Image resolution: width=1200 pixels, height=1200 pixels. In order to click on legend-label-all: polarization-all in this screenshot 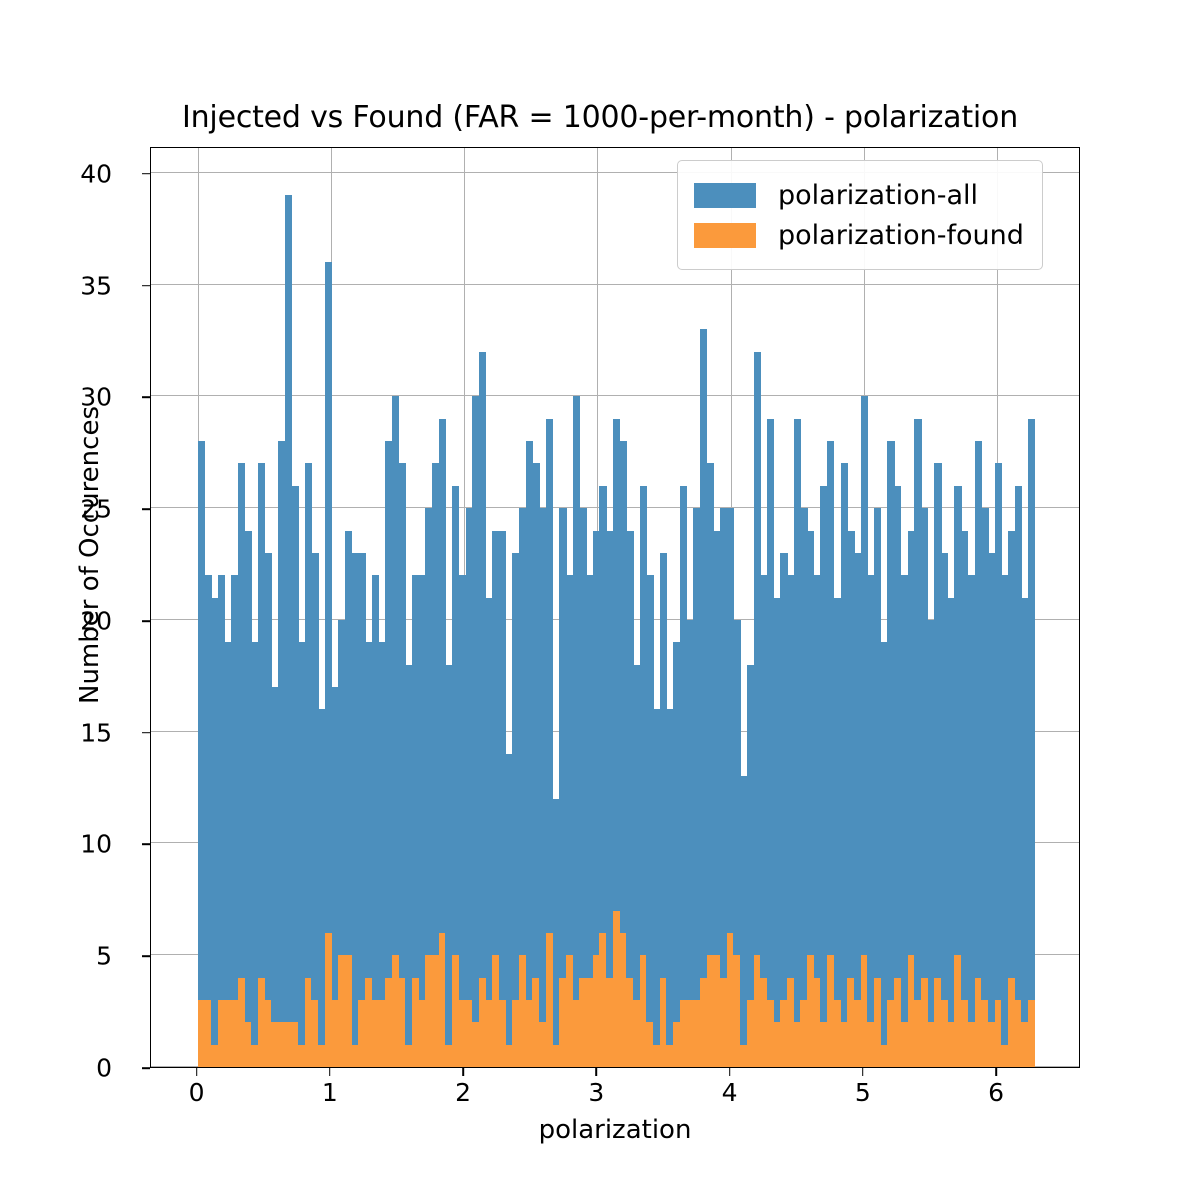, I will do `click(878, 195)`.